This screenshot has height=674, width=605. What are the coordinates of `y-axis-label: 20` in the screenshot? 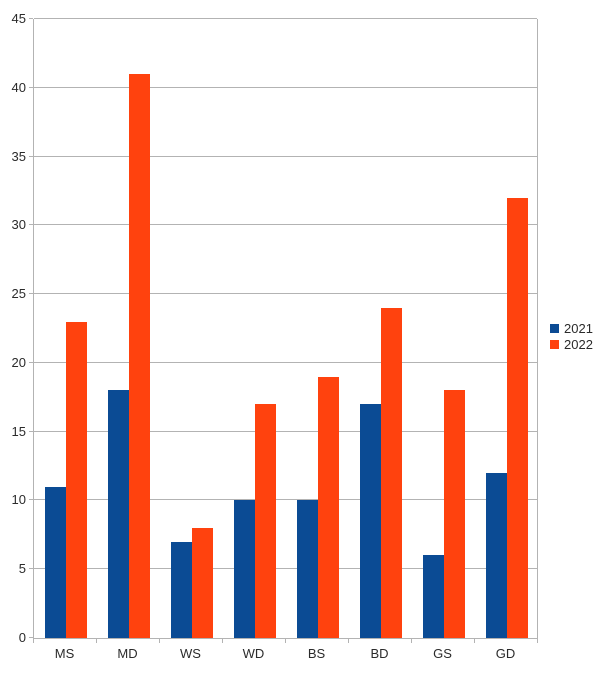 It's located at (18, 362).